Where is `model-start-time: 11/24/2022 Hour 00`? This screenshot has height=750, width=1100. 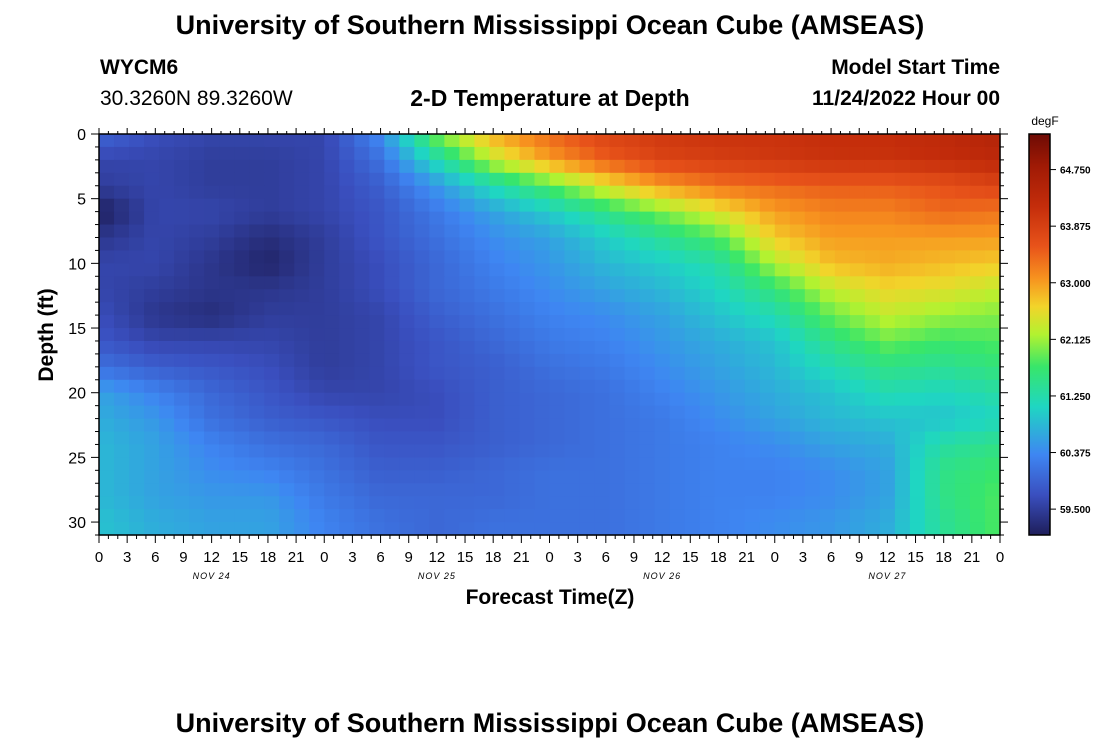
model-start-time: 11/24/2022 Hour 00 is located at coordinates (906, 98).